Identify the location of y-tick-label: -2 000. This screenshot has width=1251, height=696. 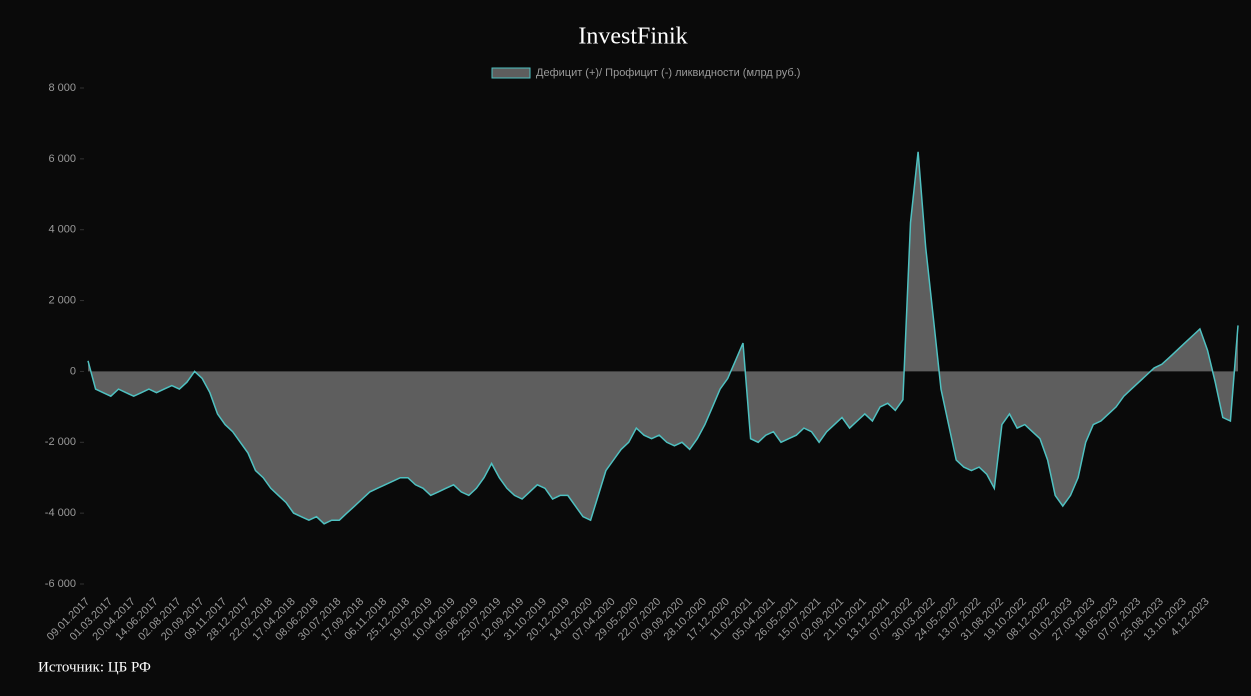
(60, 442).